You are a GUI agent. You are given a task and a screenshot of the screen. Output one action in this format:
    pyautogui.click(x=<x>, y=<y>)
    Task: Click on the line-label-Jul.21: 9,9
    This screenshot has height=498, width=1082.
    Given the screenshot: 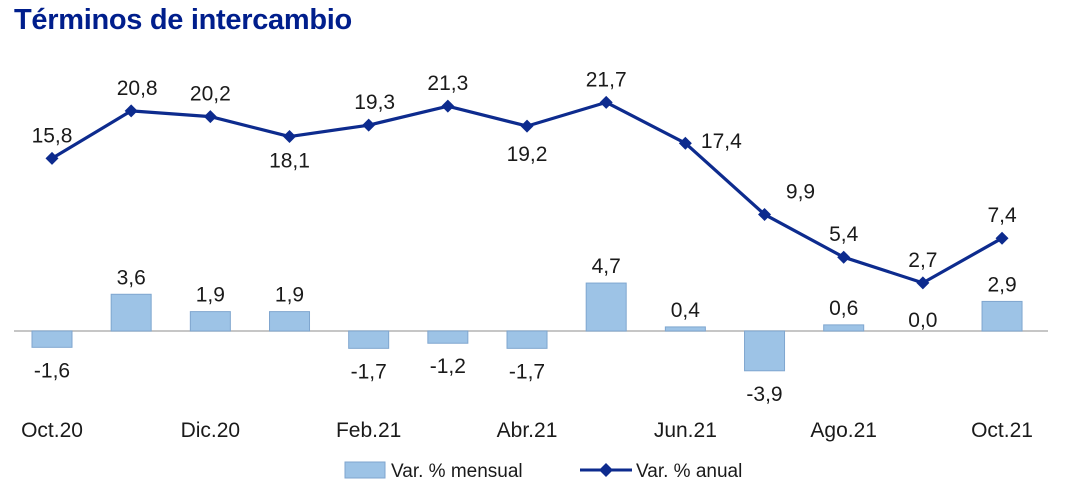 What is the action you would take?
    pyautogui.click(x=800, y=191)
    